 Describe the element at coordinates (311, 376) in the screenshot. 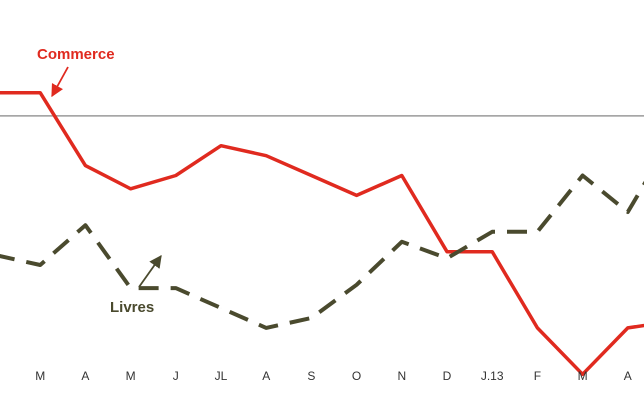

I see `x-tick-label: S` at that location.